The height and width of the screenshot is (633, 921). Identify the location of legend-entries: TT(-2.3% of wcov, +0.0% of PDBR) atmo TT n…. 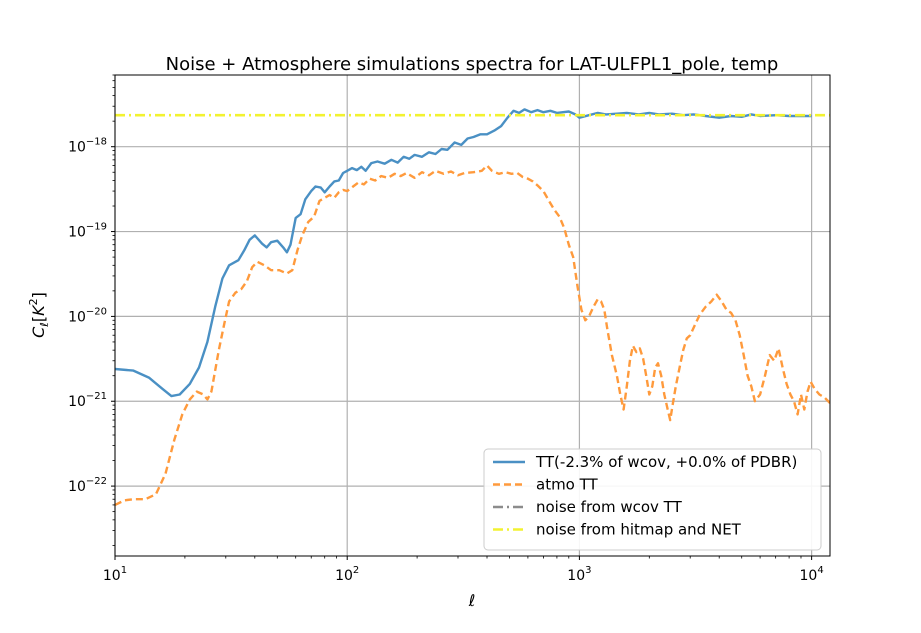
(645, 496).